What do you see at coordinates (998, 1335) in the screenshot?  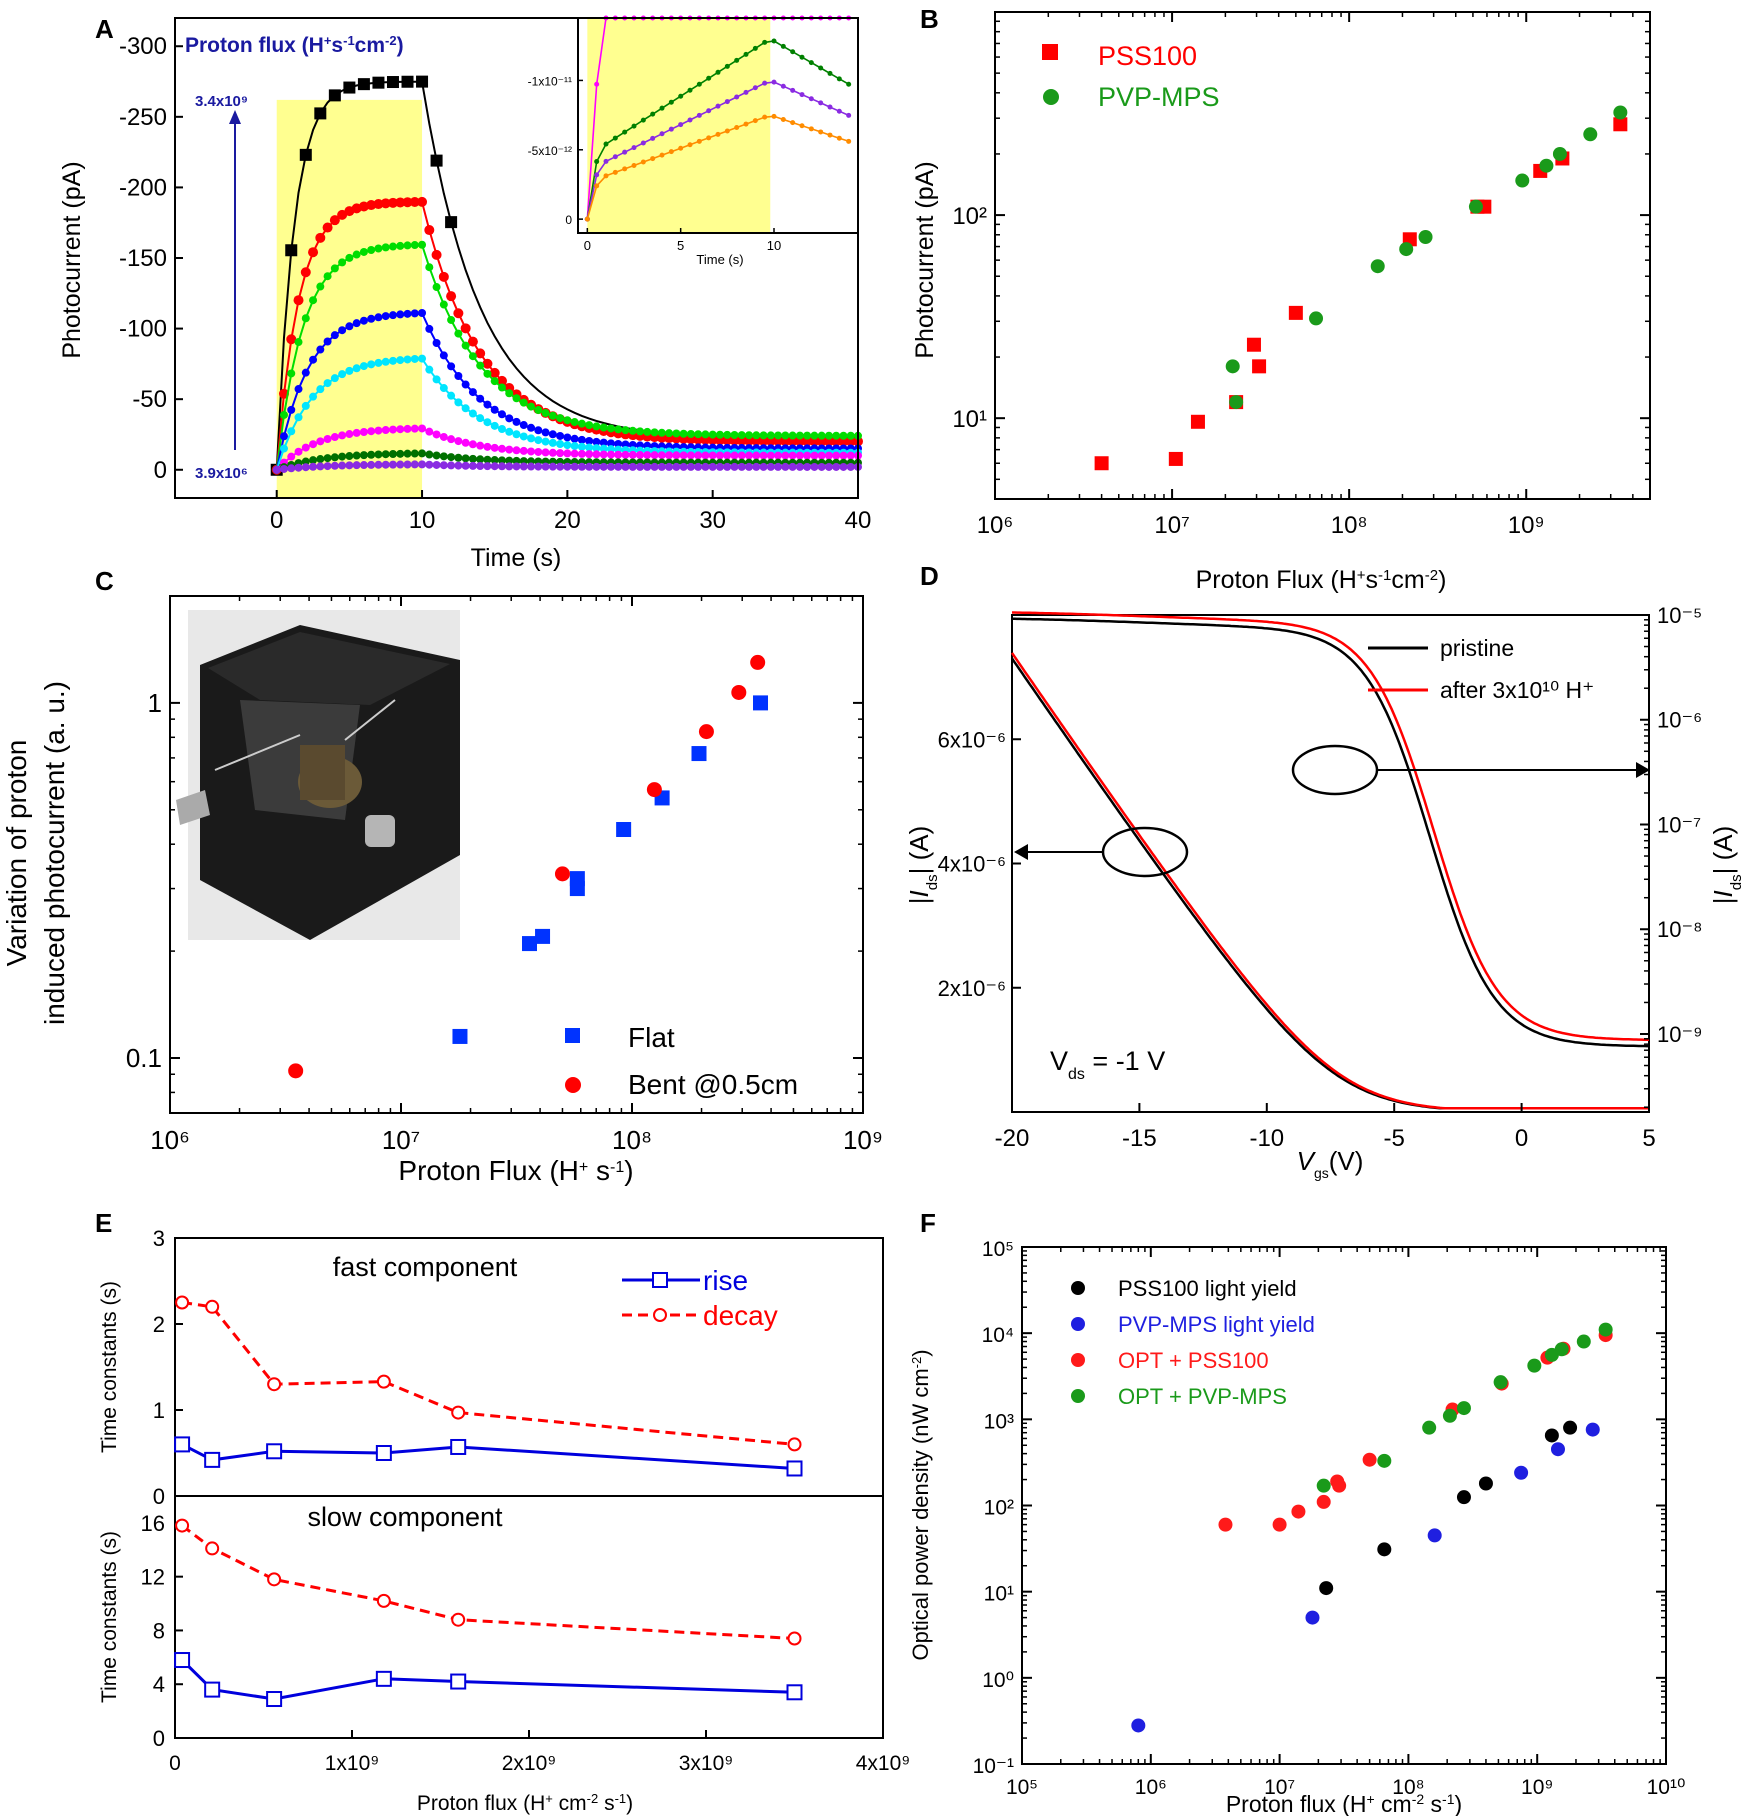 I see `y-tick-label: 10⁴` at bounding box center [998, 1335].